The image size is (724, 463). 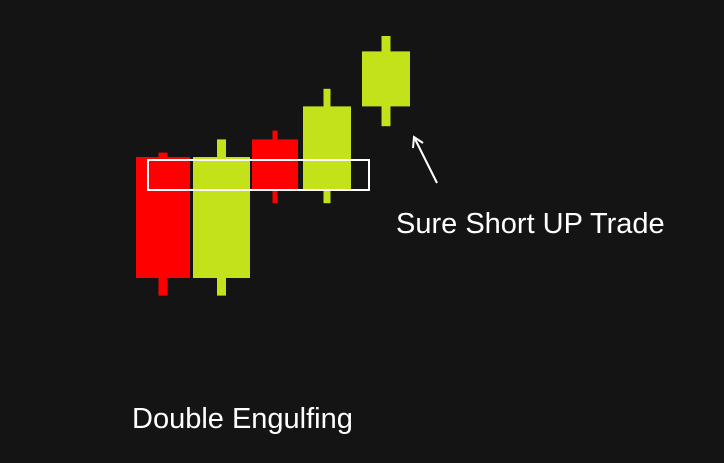 What do you see at coordinates (530, 224) in the screenshot?
I see `trade-label: Sure Short UP Trade` at bounding box center [530, 224].